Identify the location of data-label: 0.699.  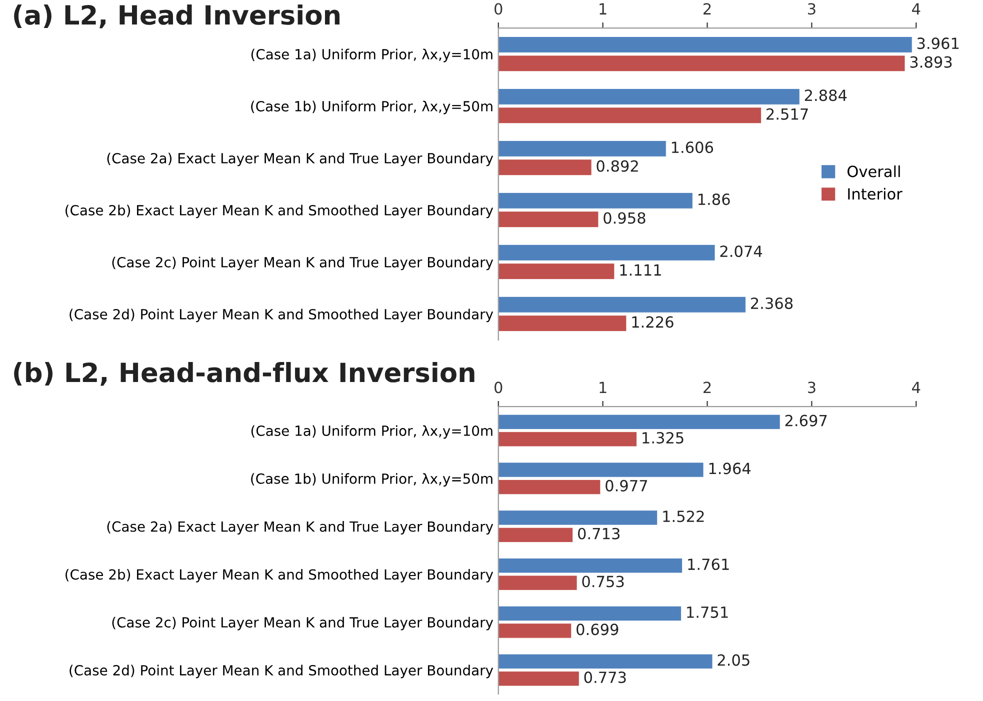
(597, 630).